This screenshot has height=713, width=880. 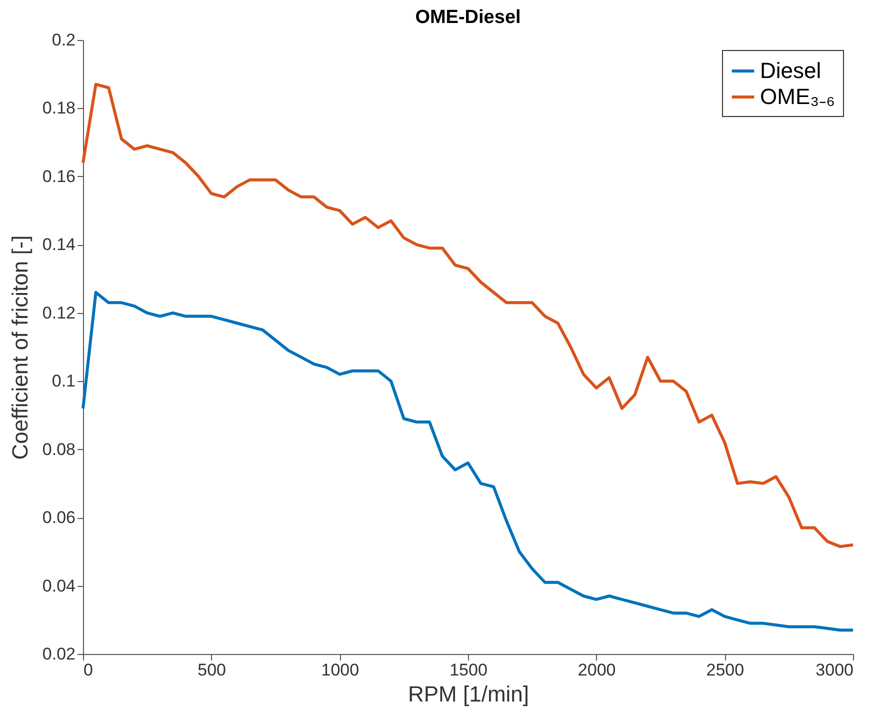 I want to click on y-tick-label: 0.16, so click(x=59, y=176).